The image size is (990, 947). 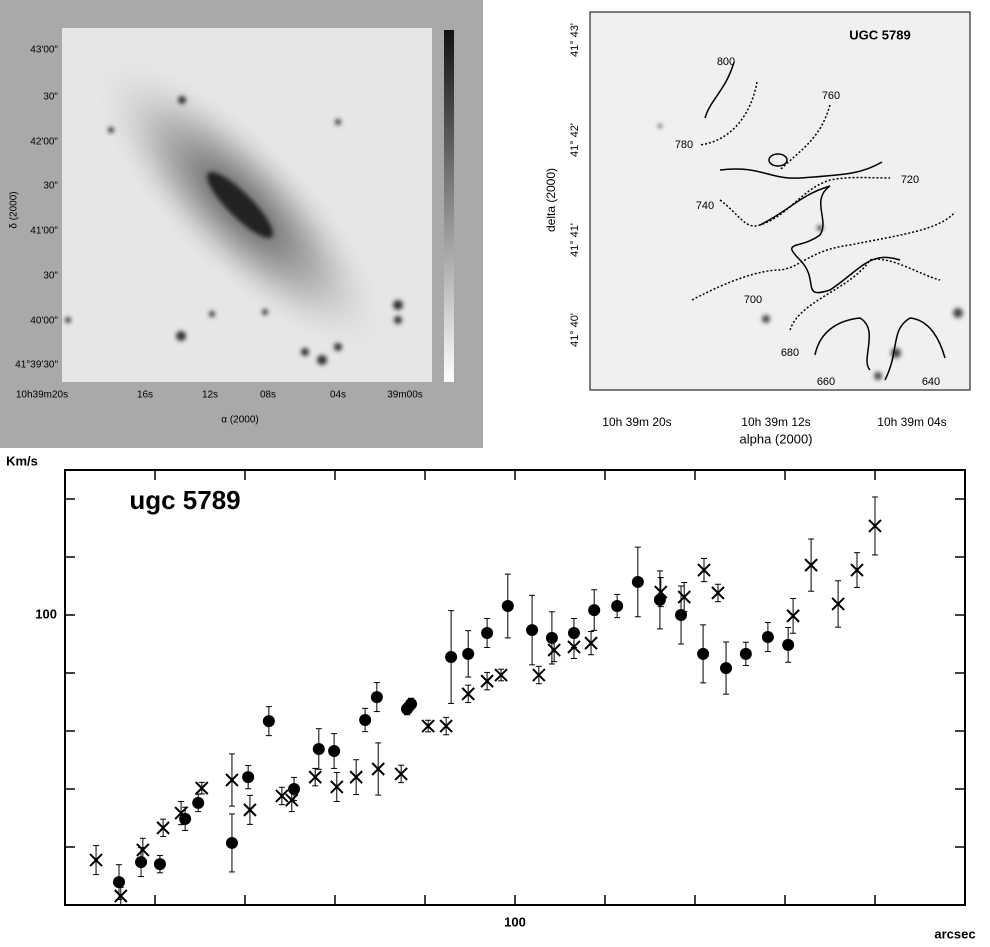 I want to click on contour-label: 700, so click(x=753, y=300).